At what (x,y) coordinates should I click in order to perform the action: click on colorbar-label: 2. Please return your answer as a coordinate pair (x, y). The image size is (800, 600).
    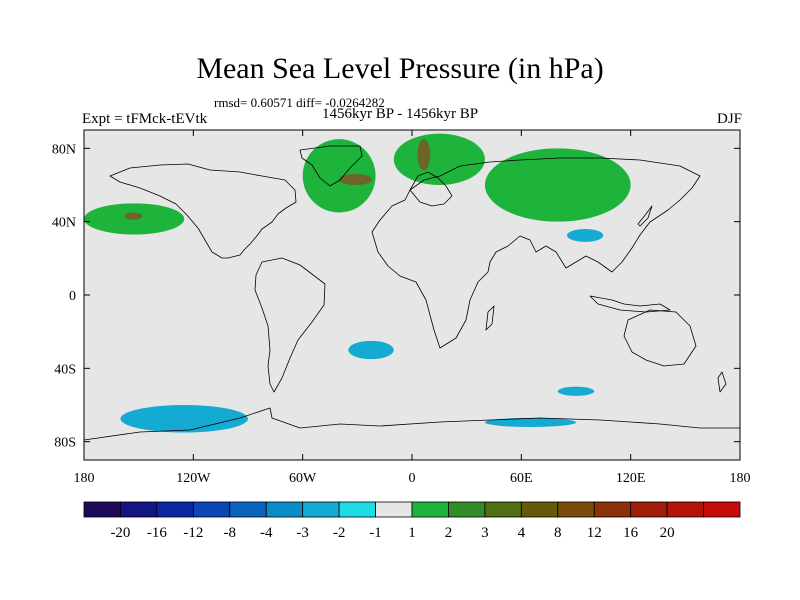
    Looking at the image, I should click on (449, 533).